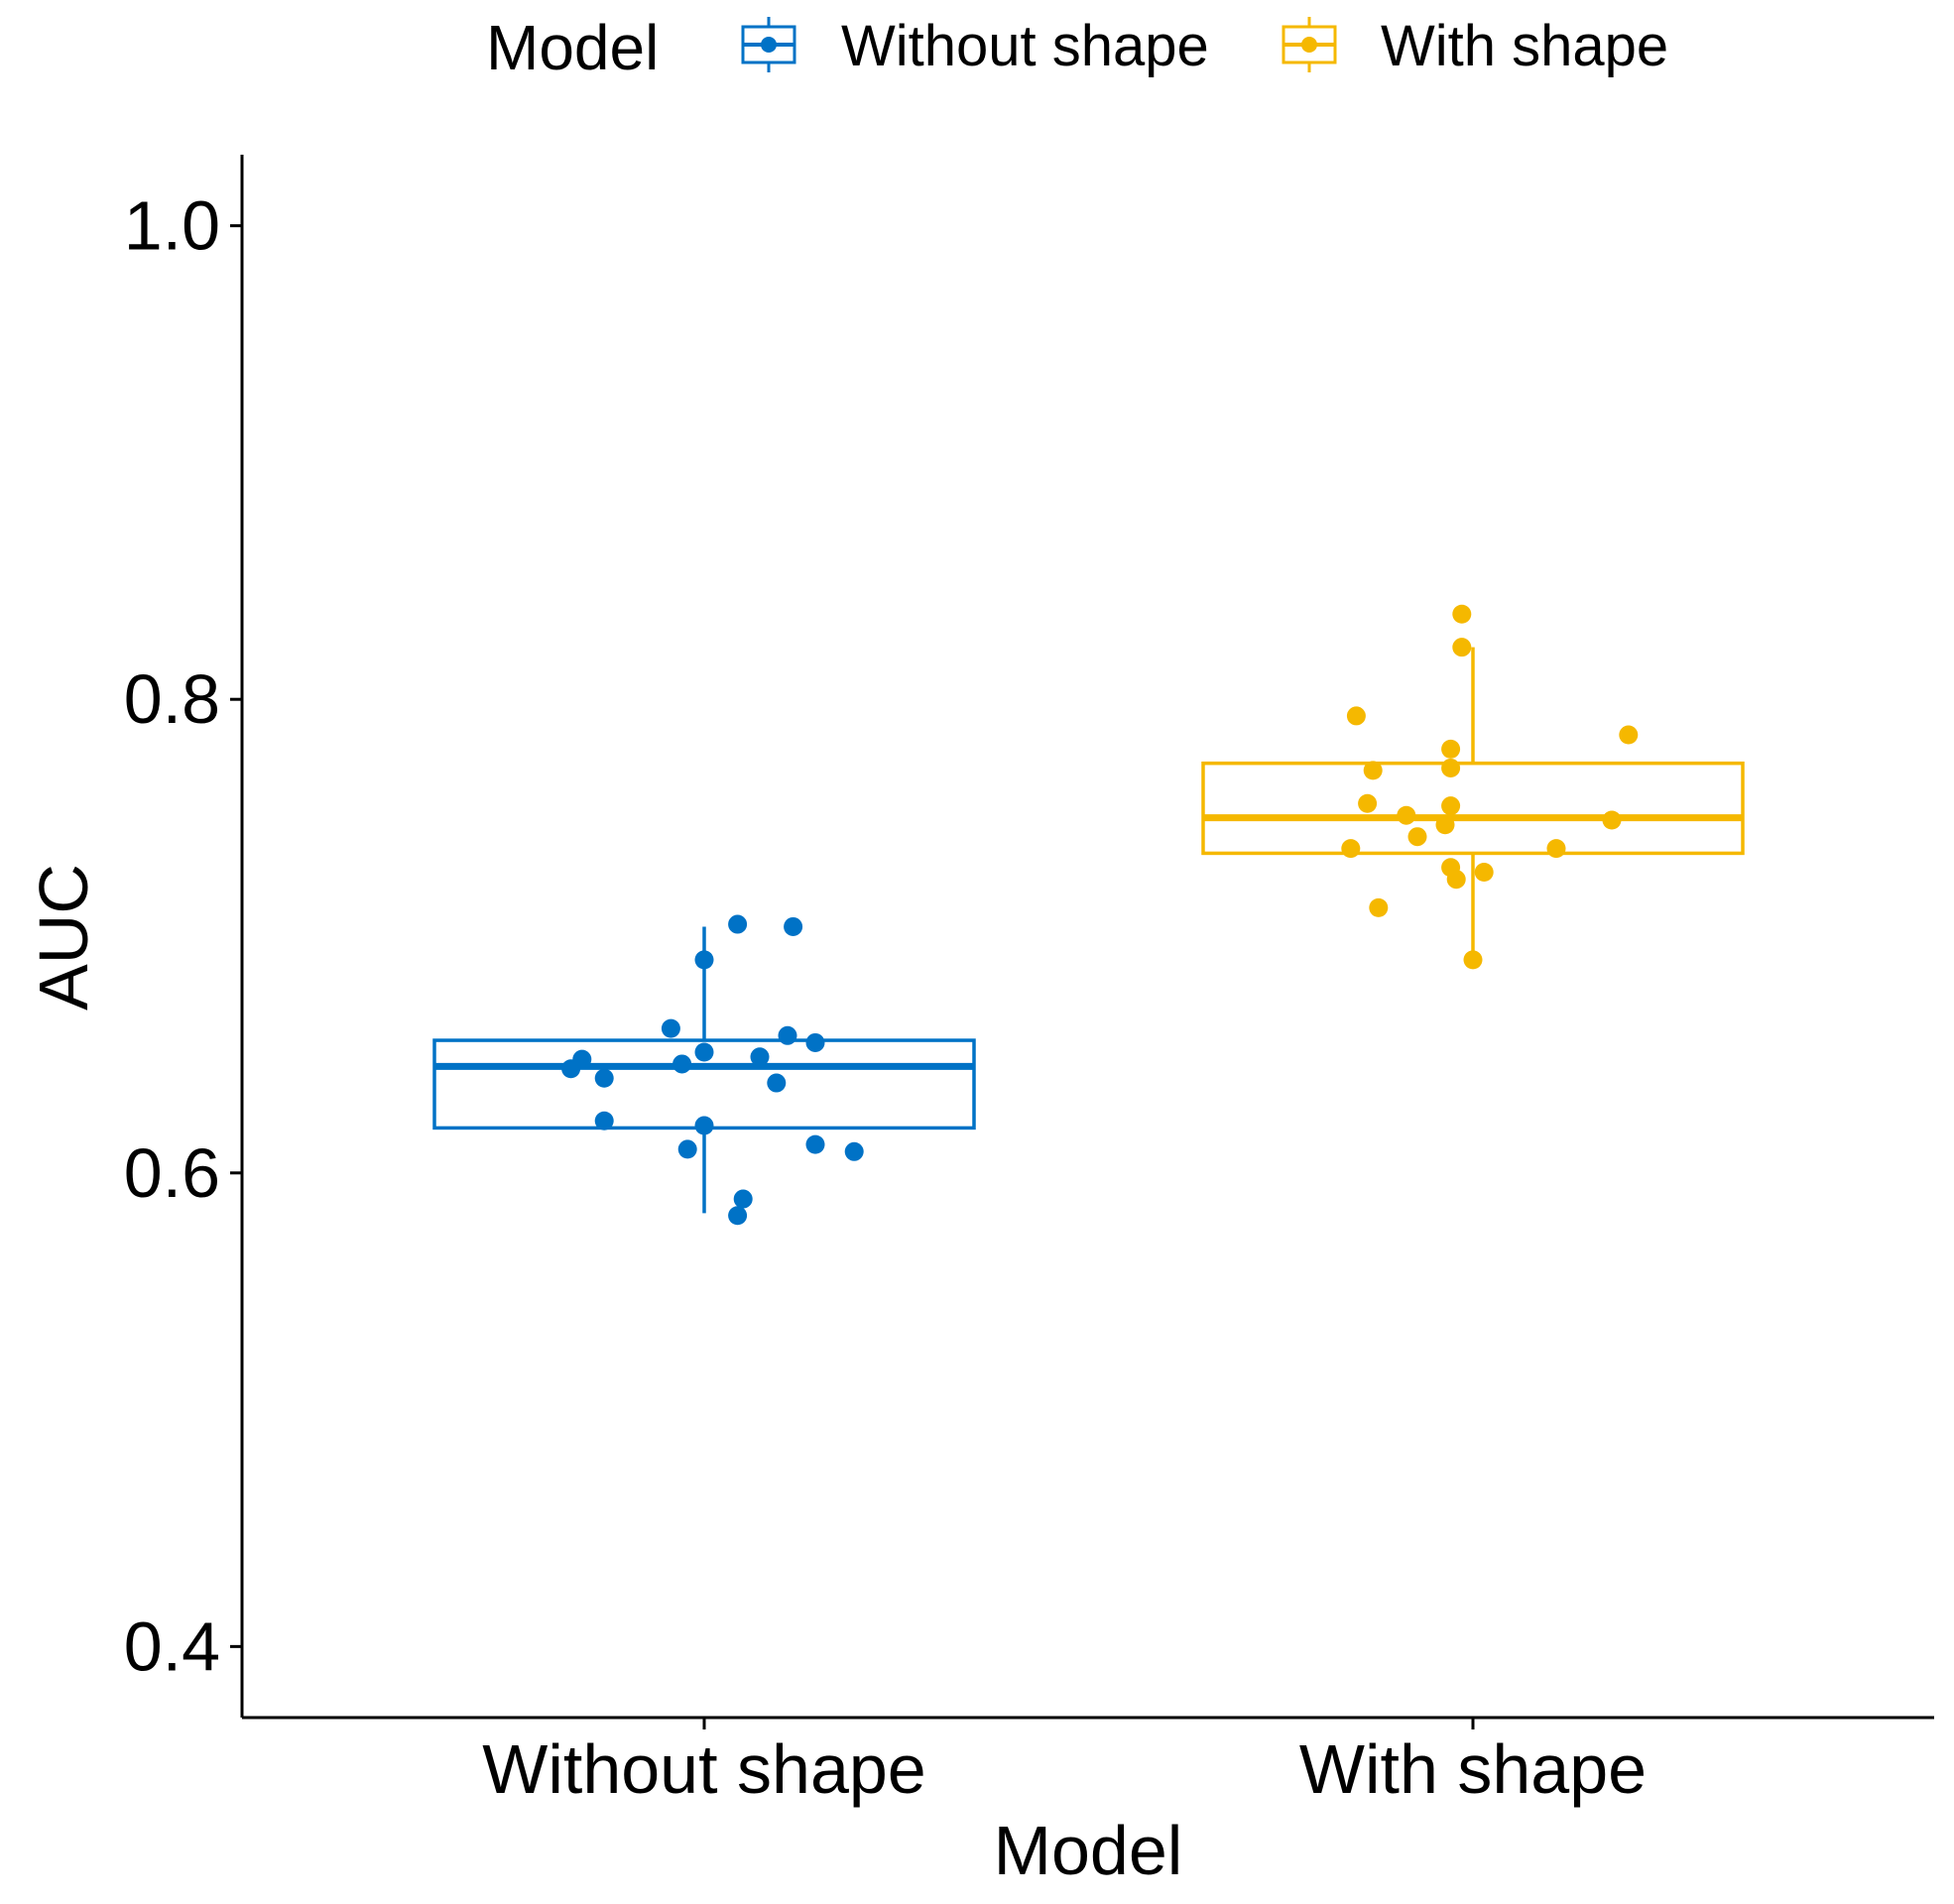 This screenshot has width=1954, height=1904. What do you see at coordinates (572, 47) in the screenshot?
I see `legend-title: Model` at bounding box center [572, 47].